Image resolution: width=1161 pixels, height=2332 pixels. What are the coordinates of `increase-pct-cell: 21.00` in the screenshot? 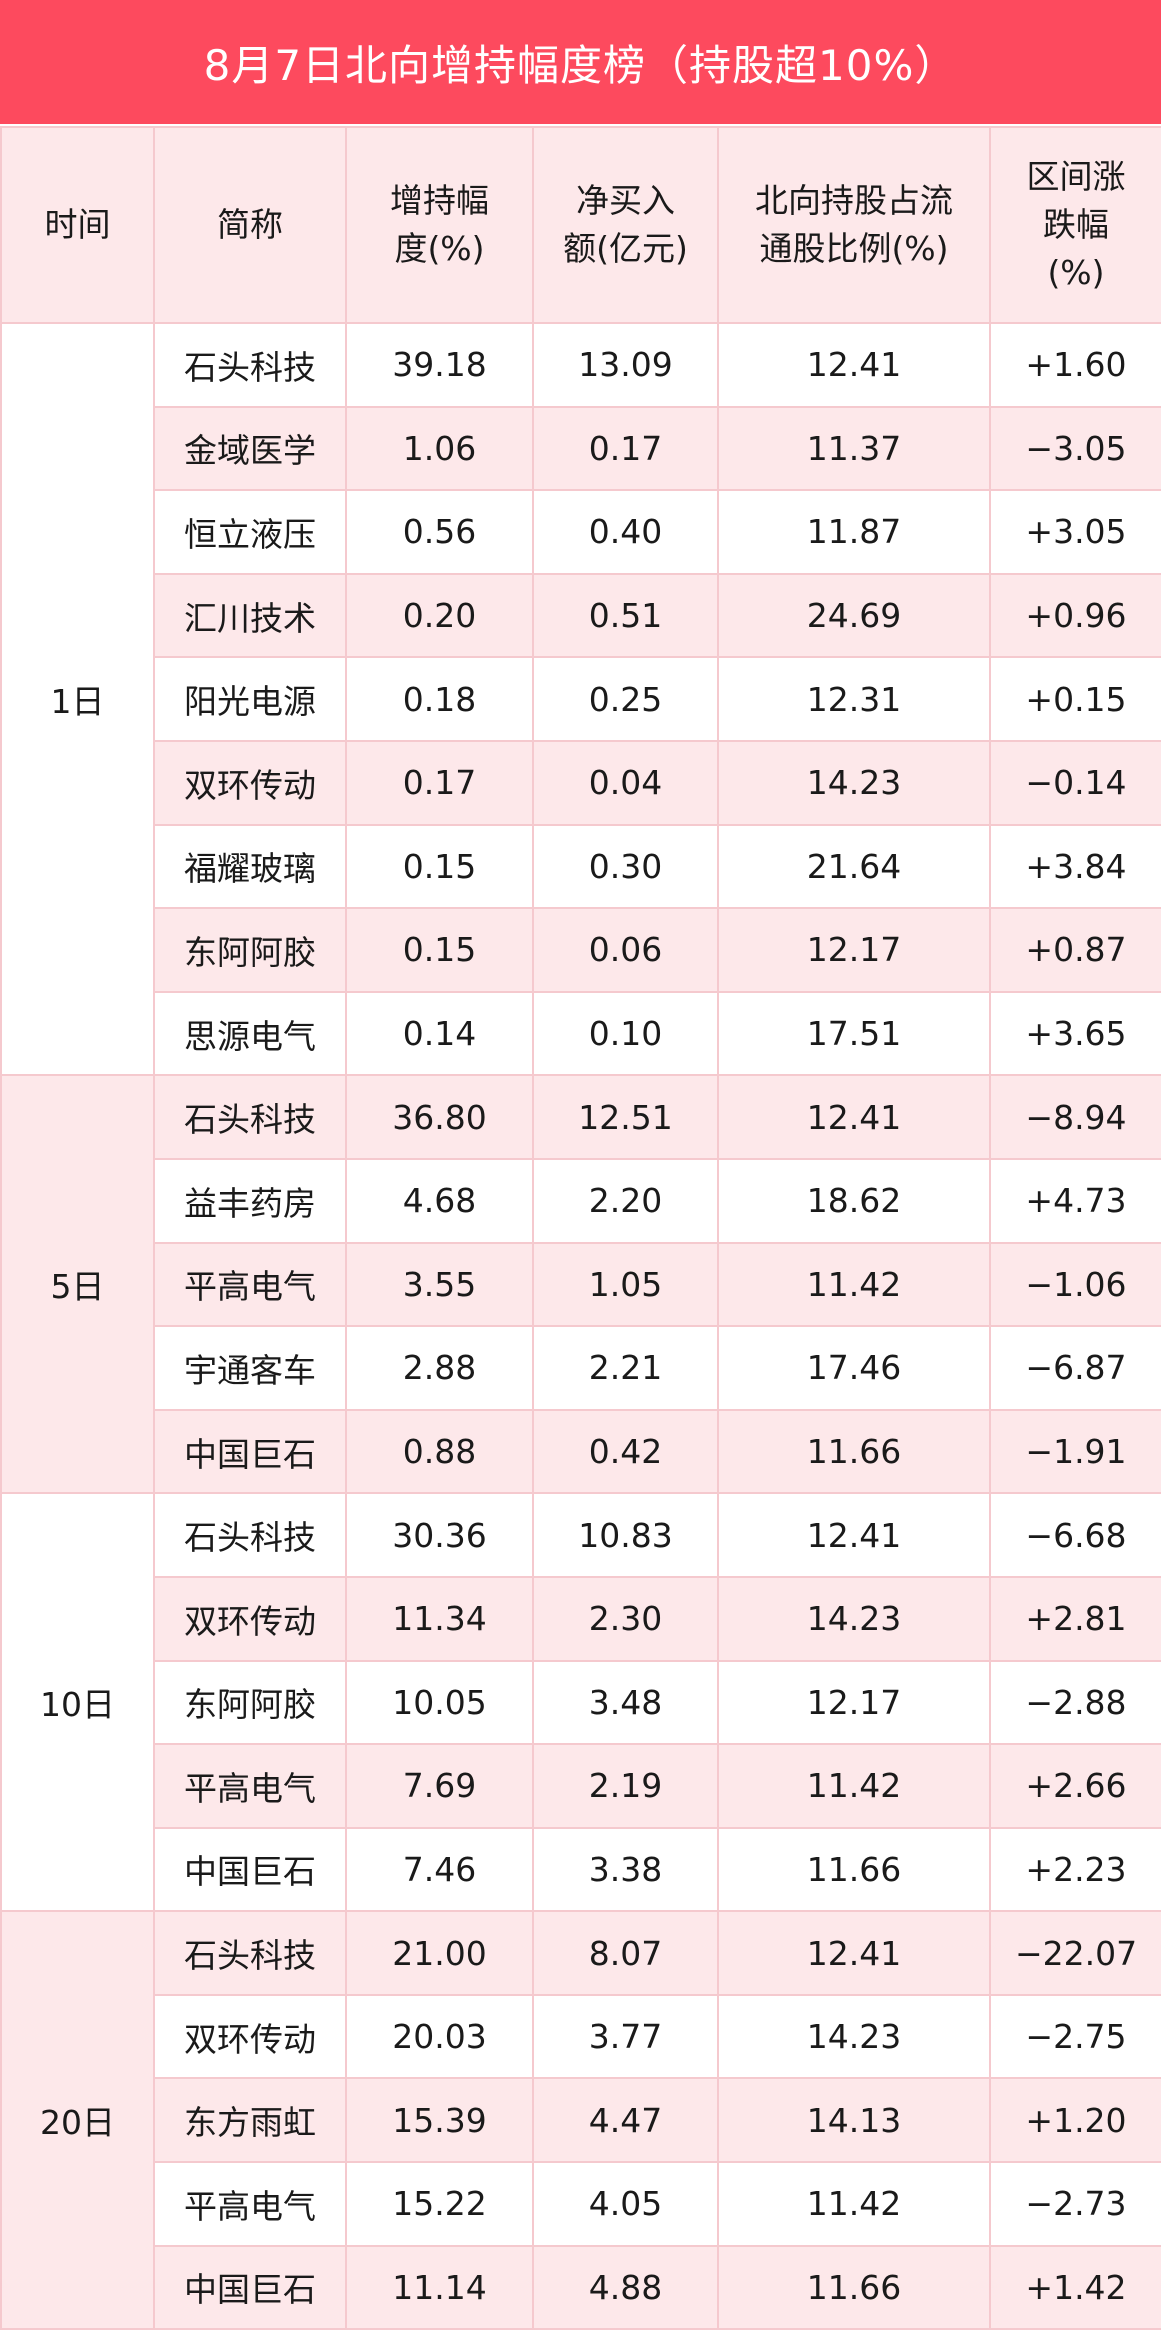 It's located at (439, 1953).